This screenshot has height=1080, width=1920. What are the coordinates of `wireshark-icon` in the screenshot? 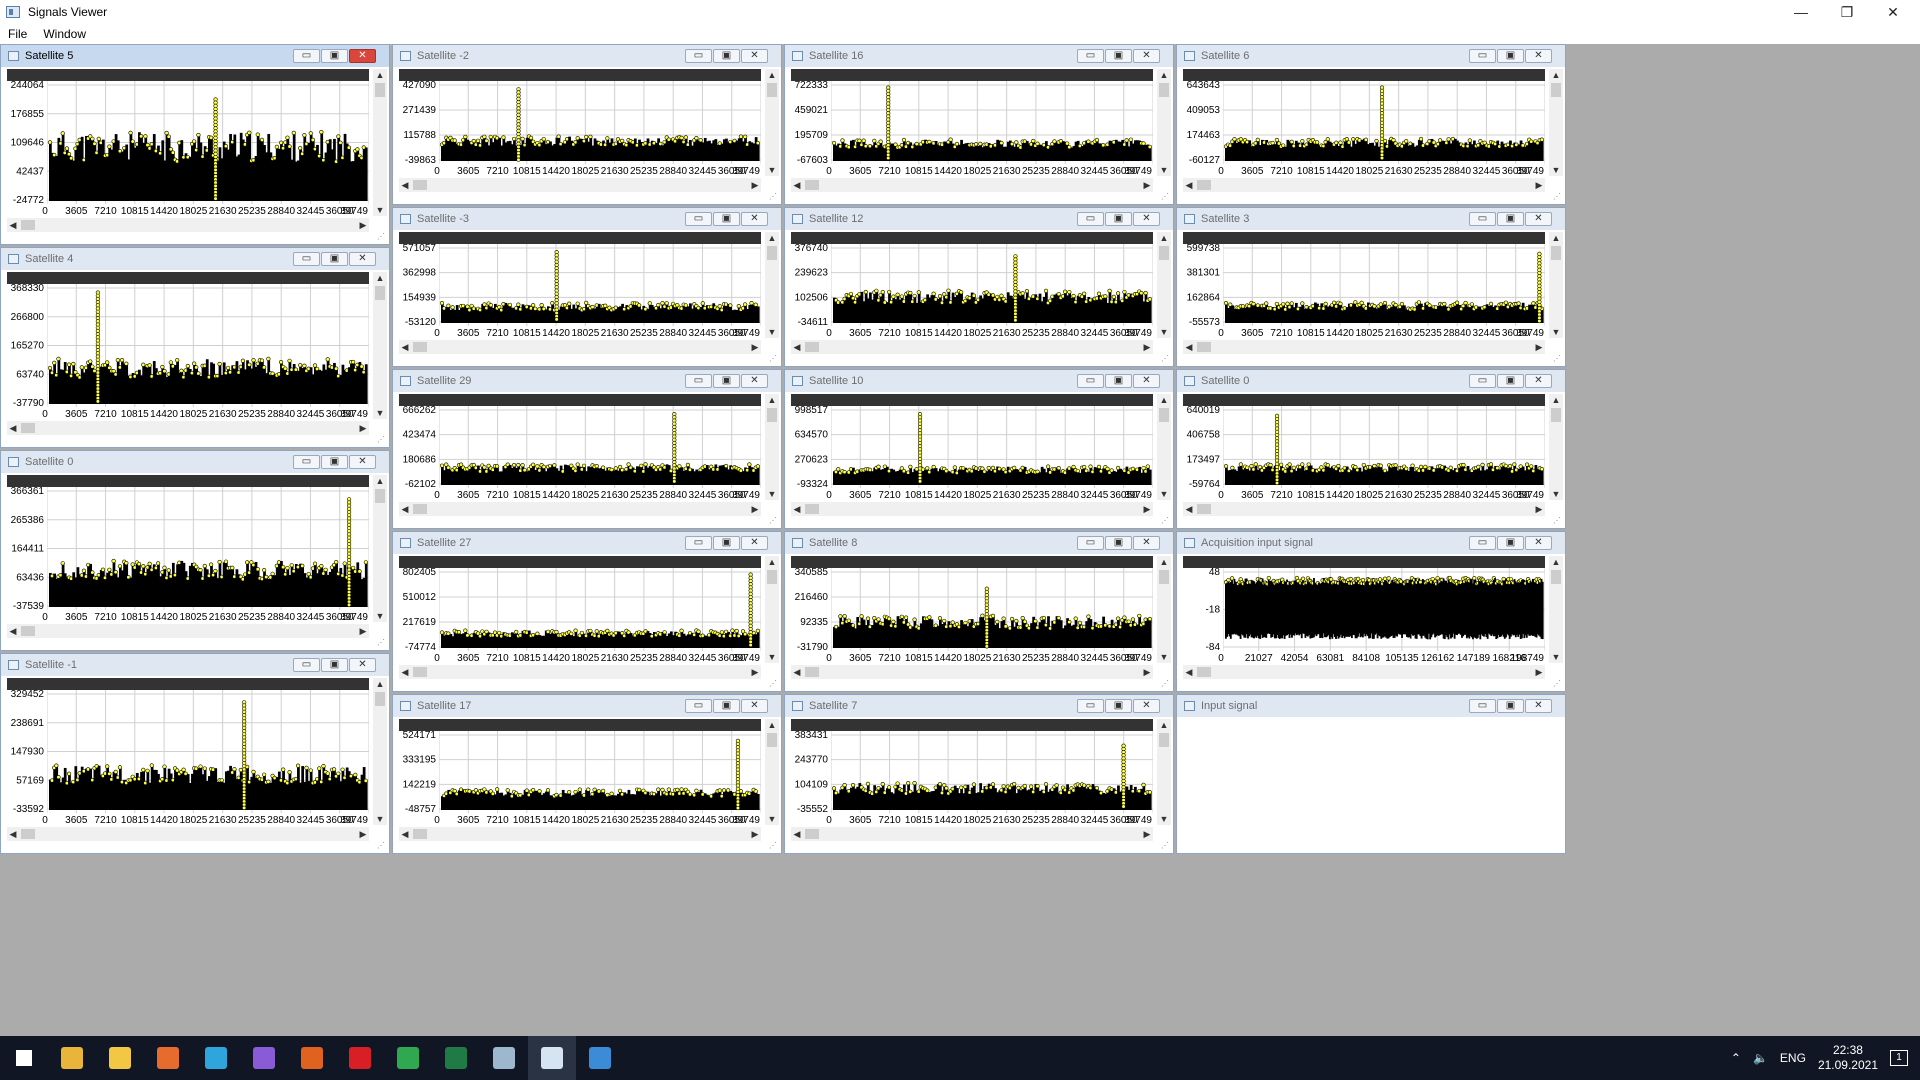 It's located at (504, 1058).